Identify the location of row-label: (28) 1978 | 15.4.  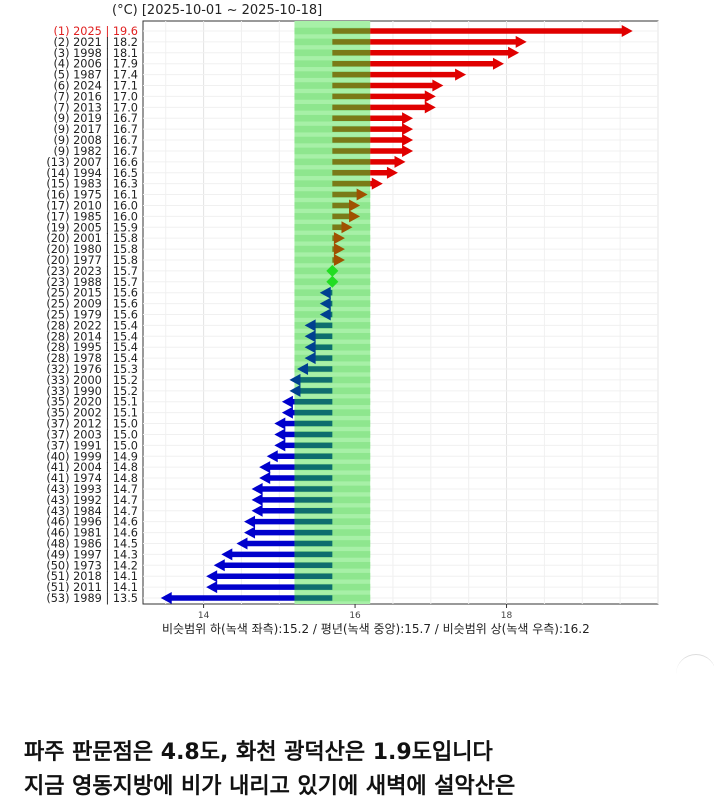
(92, 358).